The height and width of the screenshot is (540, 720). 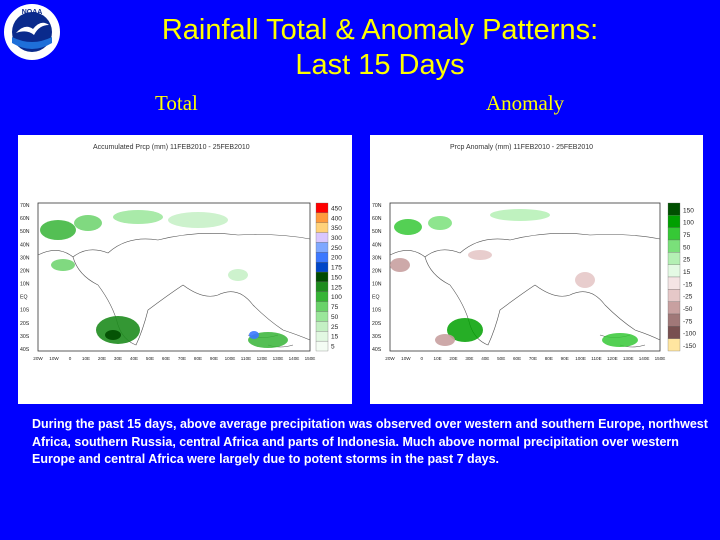 I want to click on anomaly-lon-tick: 30E, so click(x=469, y=358).